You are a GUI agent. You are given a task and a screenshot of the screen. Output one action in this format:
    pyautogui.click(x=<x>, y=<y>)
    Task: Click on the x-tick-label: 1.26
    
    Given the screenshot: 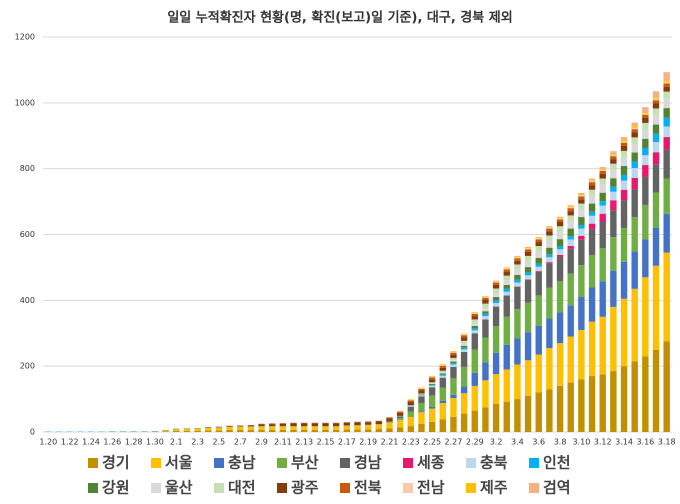 What is the action you would take?
    pyautogui.click(x=112, y=442)
    